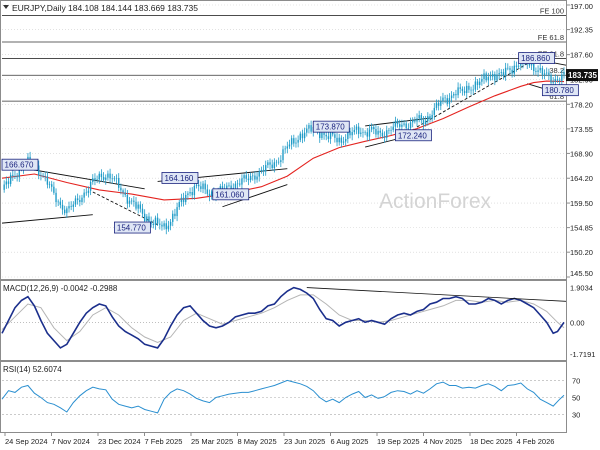 Image resolution: width=600 pixels, height=450 pixels. What do you see at coordinates (413, 135) in the screenshot?
I see `price-label-172.240: 172.240` at bounding box center [413, 135].